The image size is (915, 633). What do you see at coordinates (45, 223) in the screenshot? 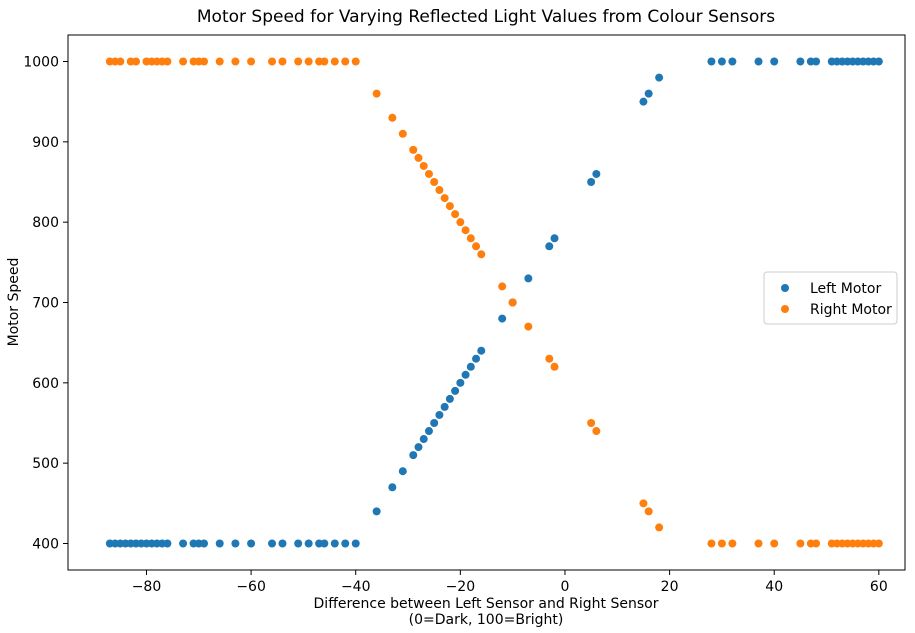
I see `y-tick-label: 800` at bounding box center [45, 223].